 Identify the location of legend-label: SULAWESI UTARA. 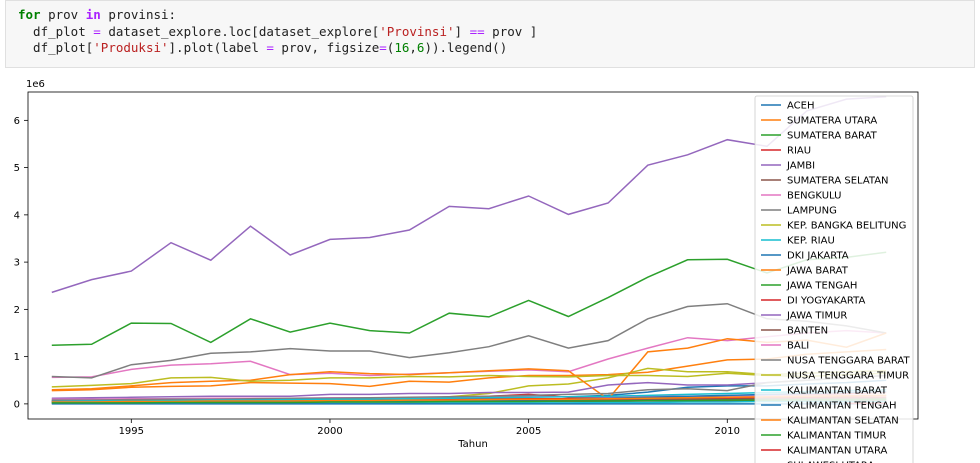
(830, 462).